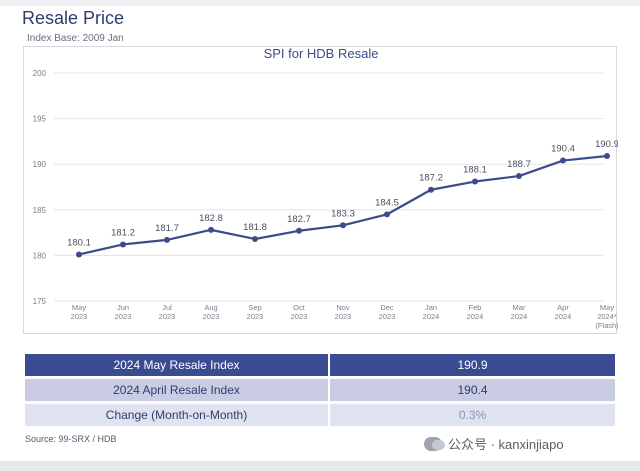 The width and height of the screenshot is (640, 471). Describe the element at coordinates (387, 312) in the screenshot. I see `x-tick-label: Dec 2023` at that location.